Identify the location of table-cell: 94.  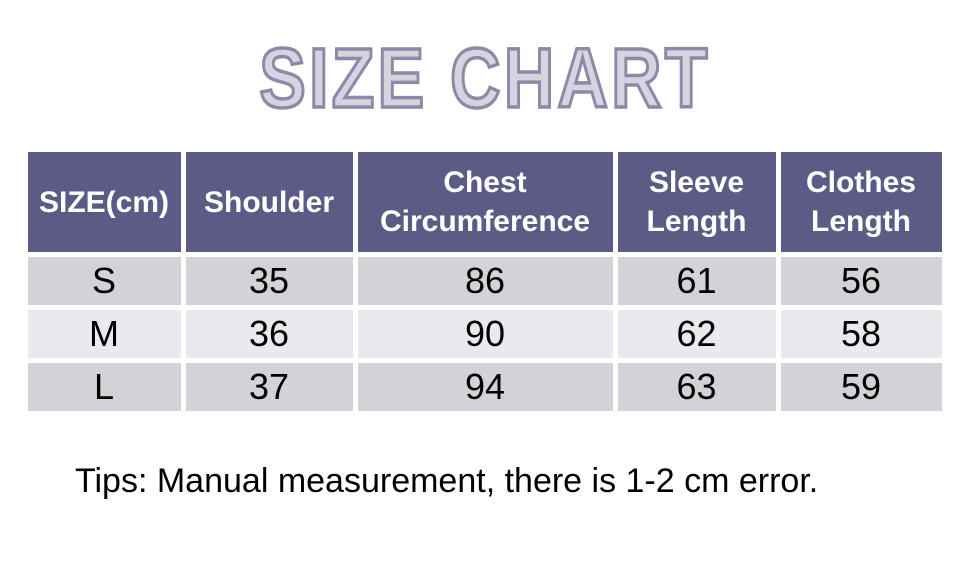
(485, 387).